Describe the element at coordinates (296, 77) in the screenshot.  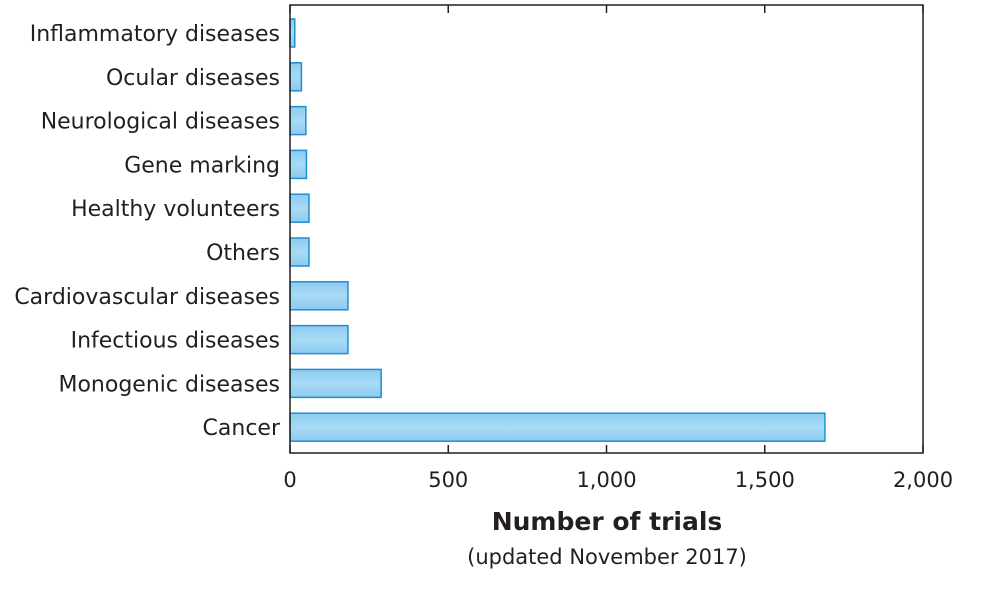
I see `bar-ocular-diseases` at that location.